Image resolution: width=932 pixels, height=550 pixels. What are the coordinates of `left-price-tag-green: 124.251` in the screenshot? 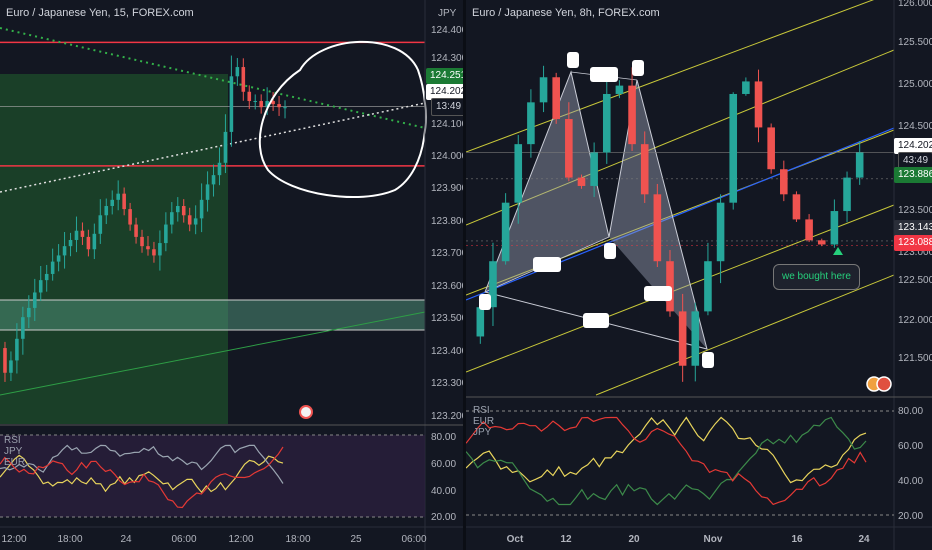 It's located at (445, 76).